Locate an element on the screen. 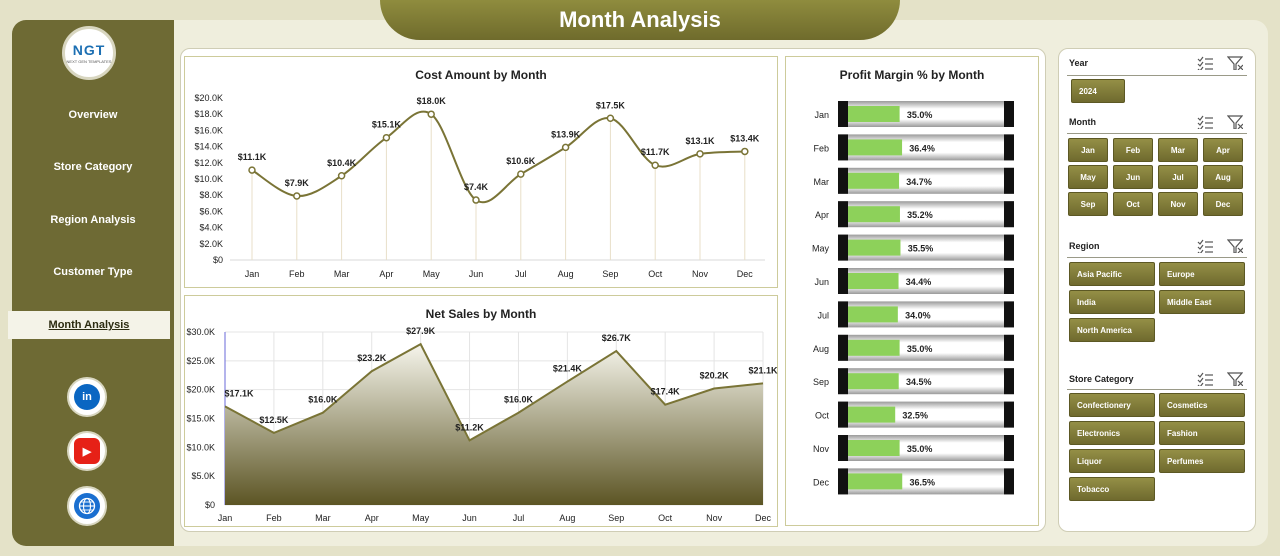 The image size is (1280, 556). nav-overview: Overview is located at coordinates (93, 115).